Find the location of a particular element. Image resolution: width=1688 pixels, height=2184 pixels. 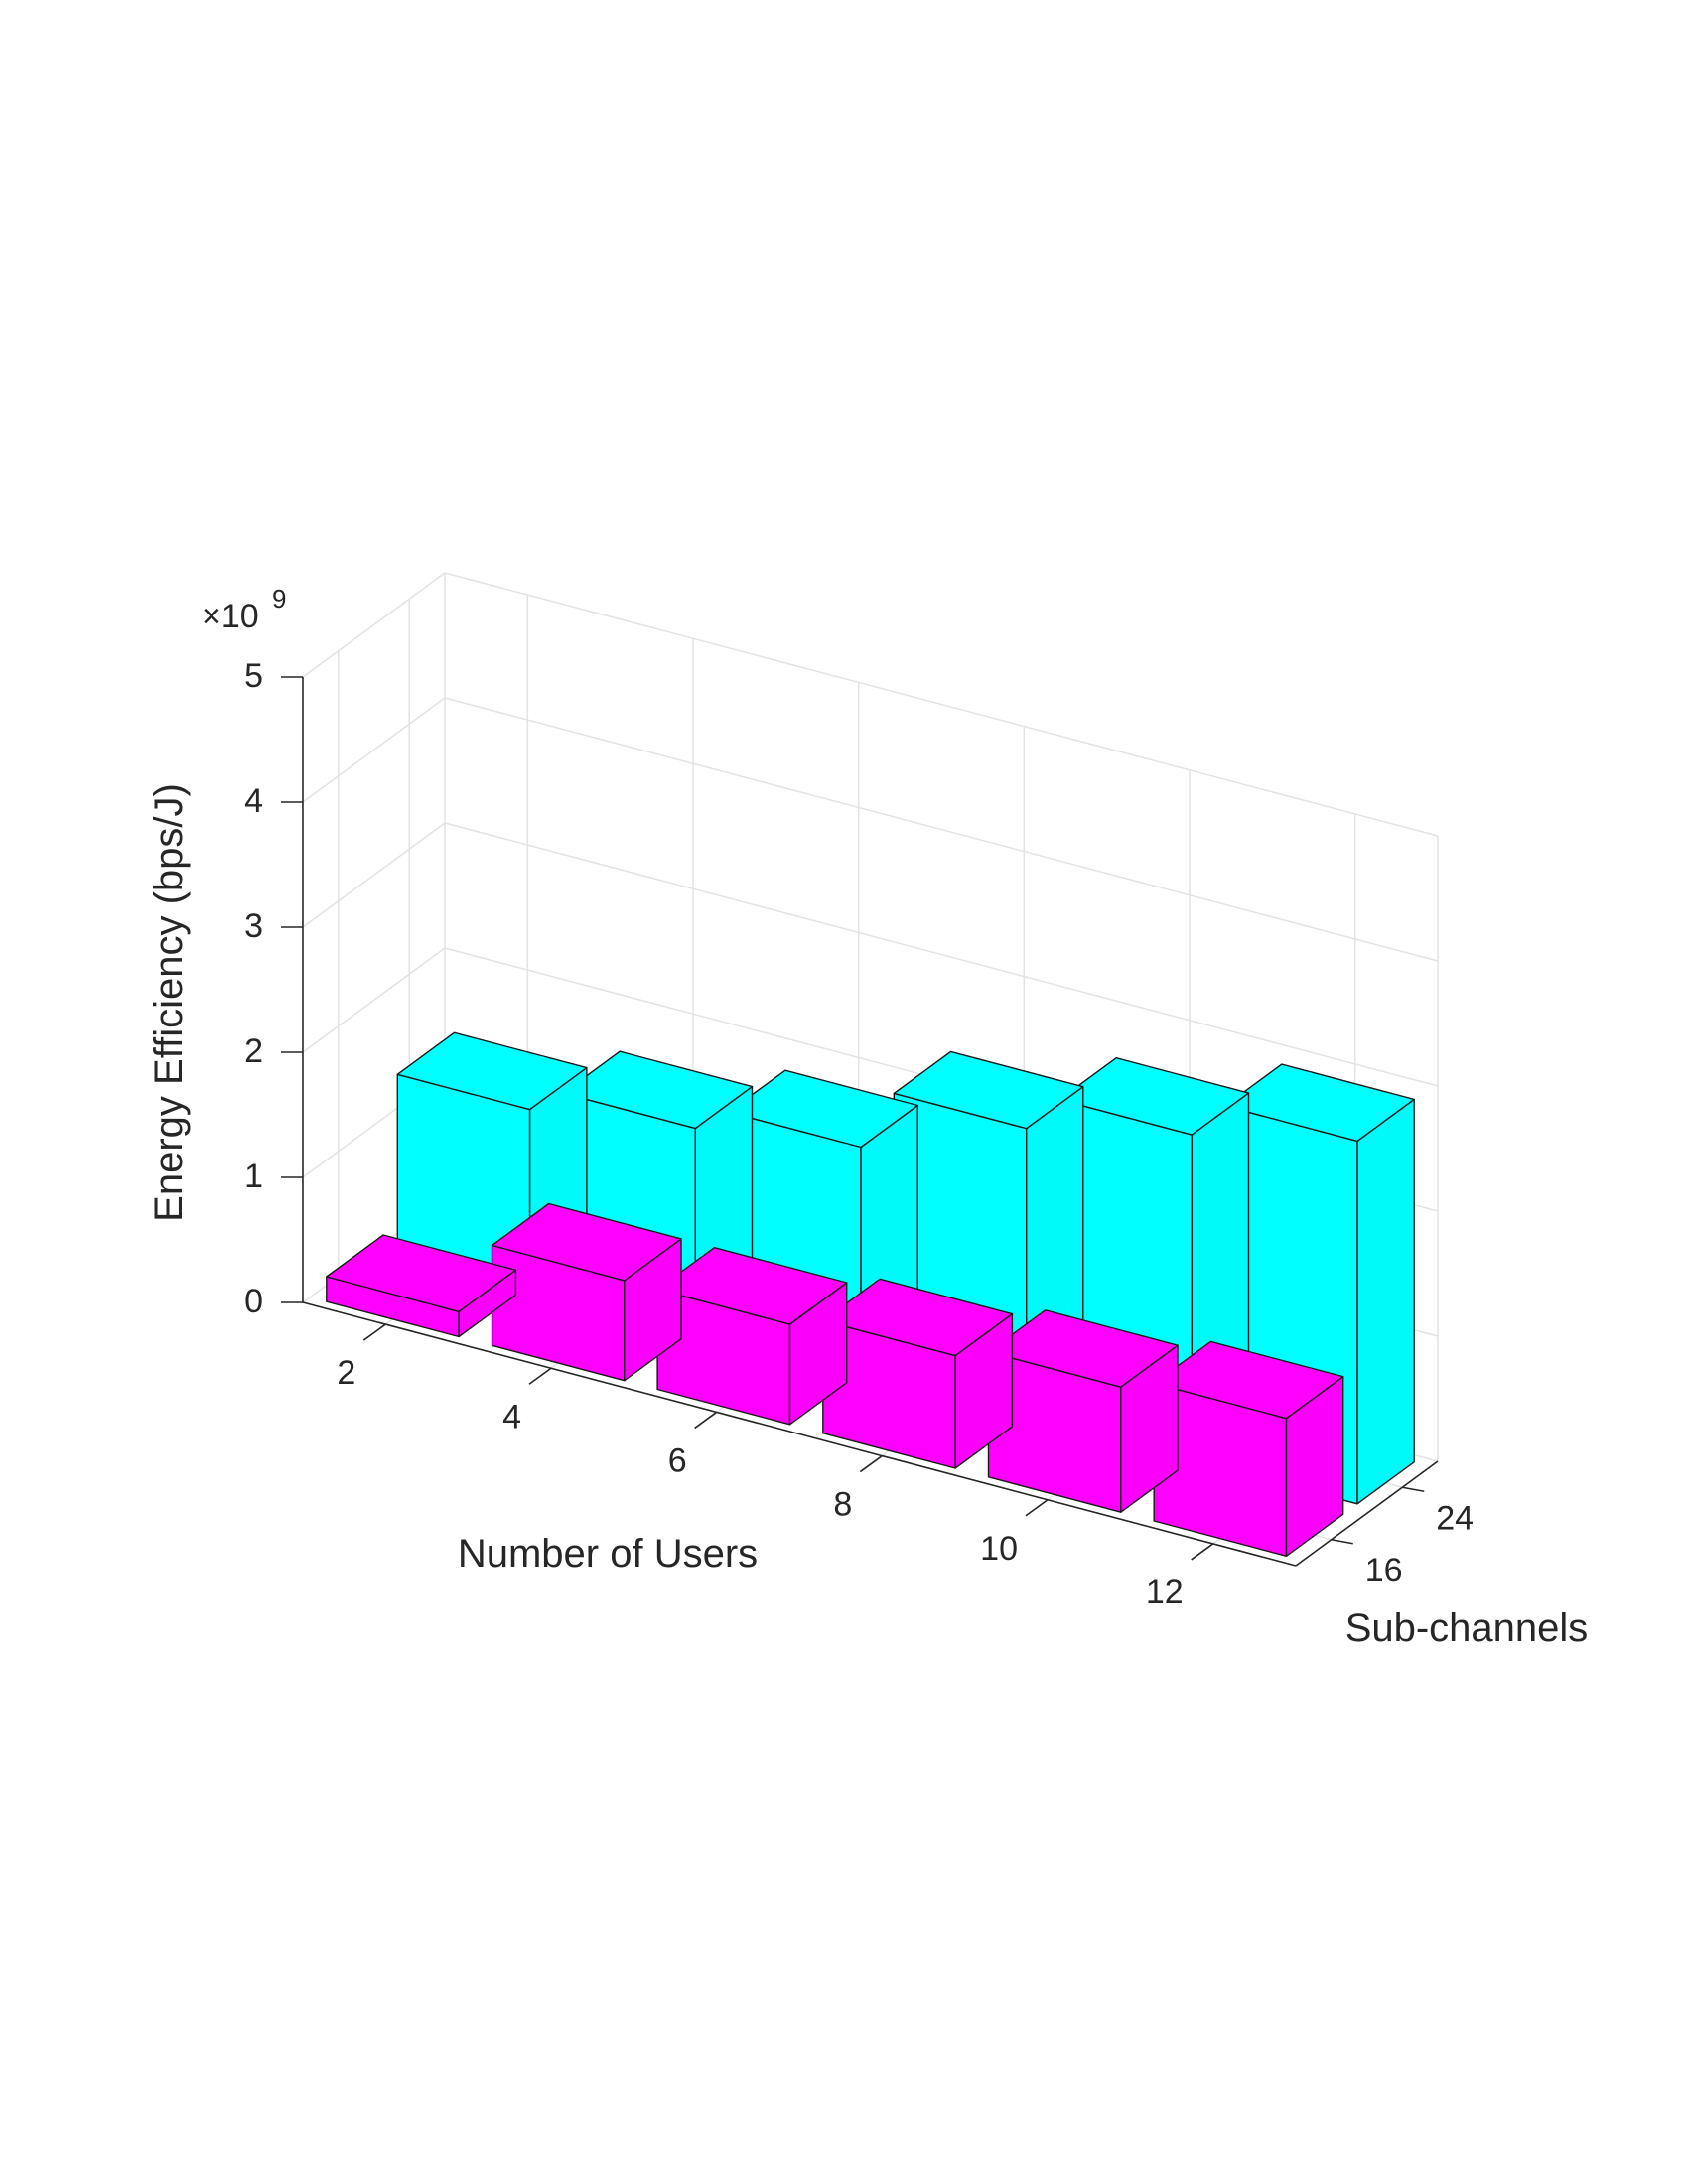

x-axis-title: Number of Users is located at coordinates (608, 1553).